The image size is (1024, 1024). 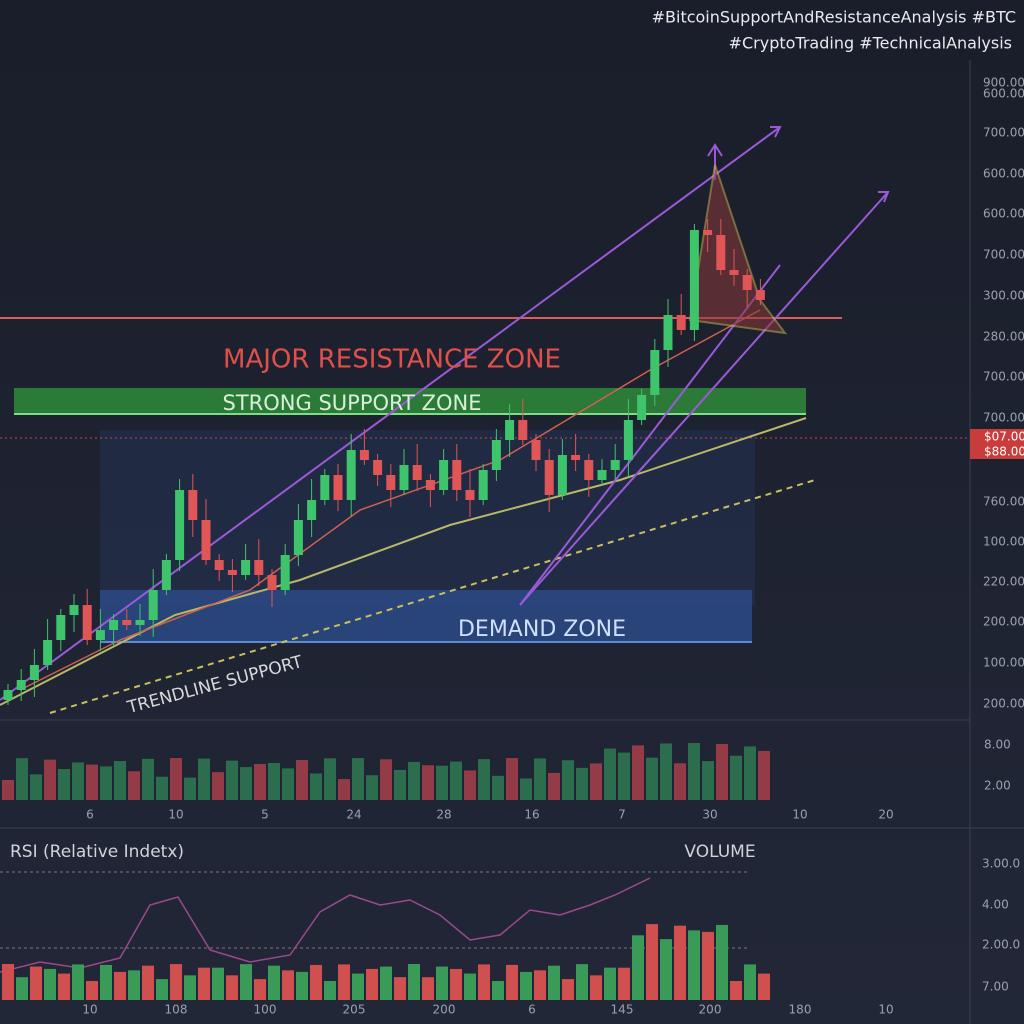 I want to click on price-tag-label: $88.00, so click(x=1004, y=452).